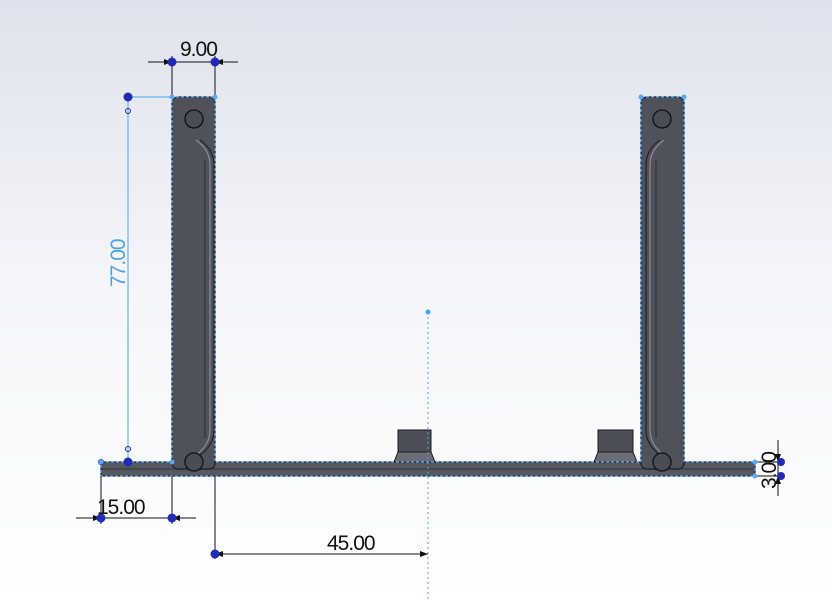 The width and height of the screenshot is (832, 602). Describe the element at coordinates (193, 284) in the screenshot. I see `left-arm` at that location.